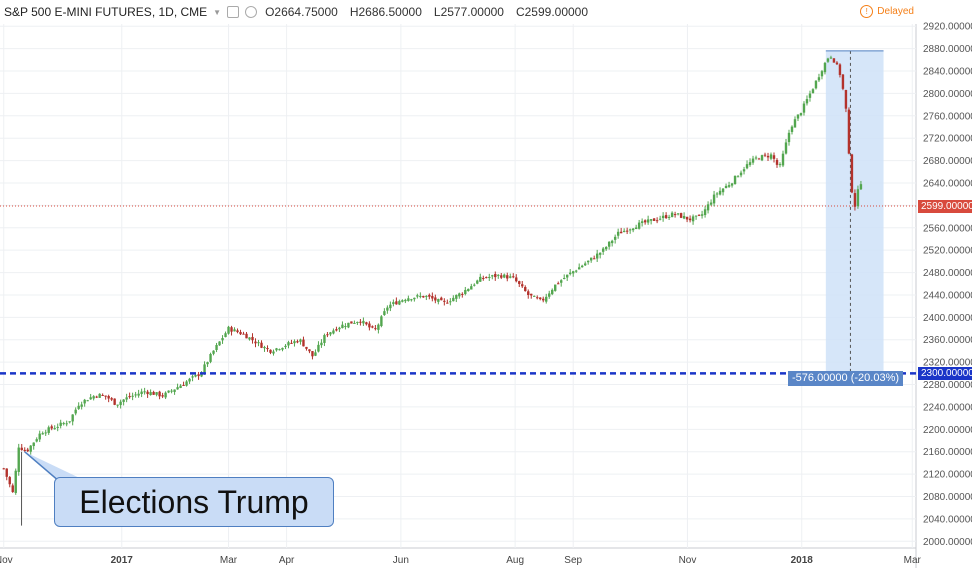 The image size is (972, 568). I want to click on low-value: L2577.00000, so click(468, 12).